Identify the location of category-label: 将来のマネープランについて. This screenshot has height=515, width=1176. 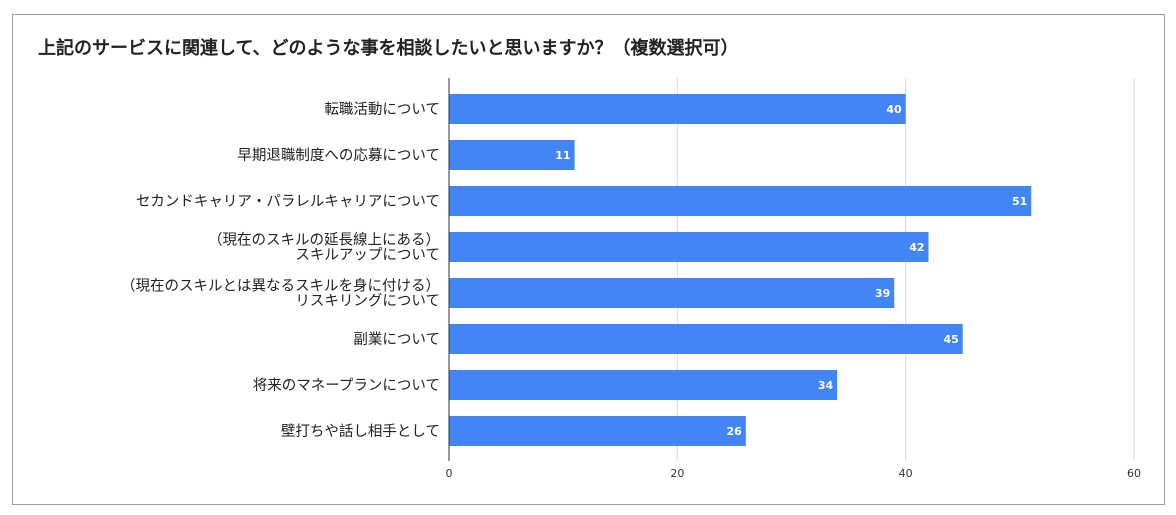
(346, 385).